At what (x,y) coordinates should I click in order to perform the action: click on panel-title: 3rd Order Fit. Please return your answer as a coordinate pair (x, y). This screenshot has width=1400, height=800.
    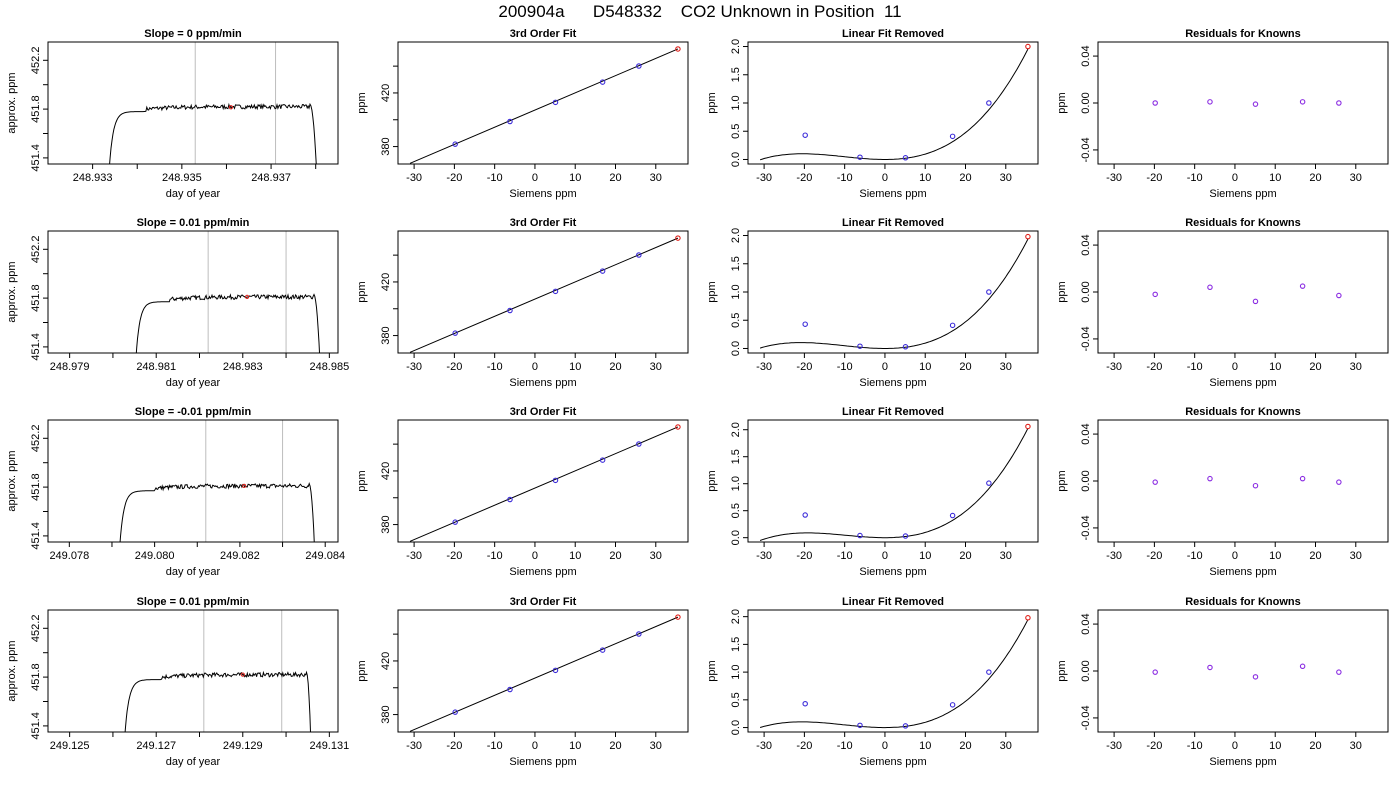
    Looking at the image, I should click on (543, 602).